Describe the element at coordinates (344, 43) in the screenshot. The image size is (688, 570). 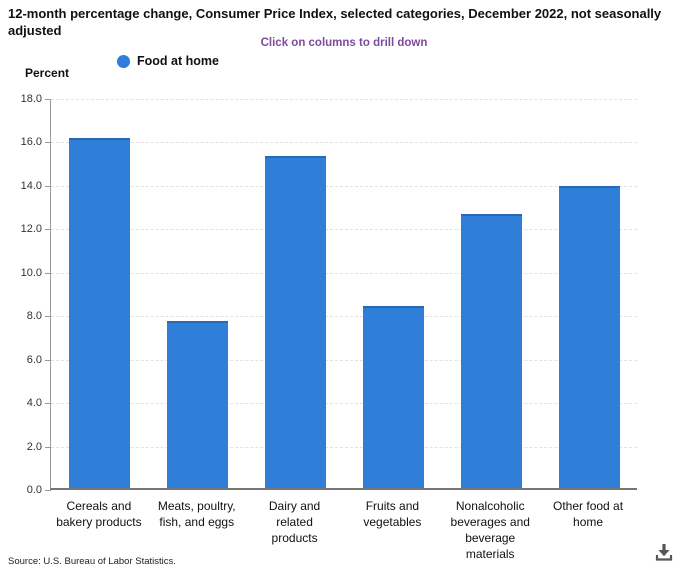
I see `drill-down-note: Click on columns to drill down` at that location.